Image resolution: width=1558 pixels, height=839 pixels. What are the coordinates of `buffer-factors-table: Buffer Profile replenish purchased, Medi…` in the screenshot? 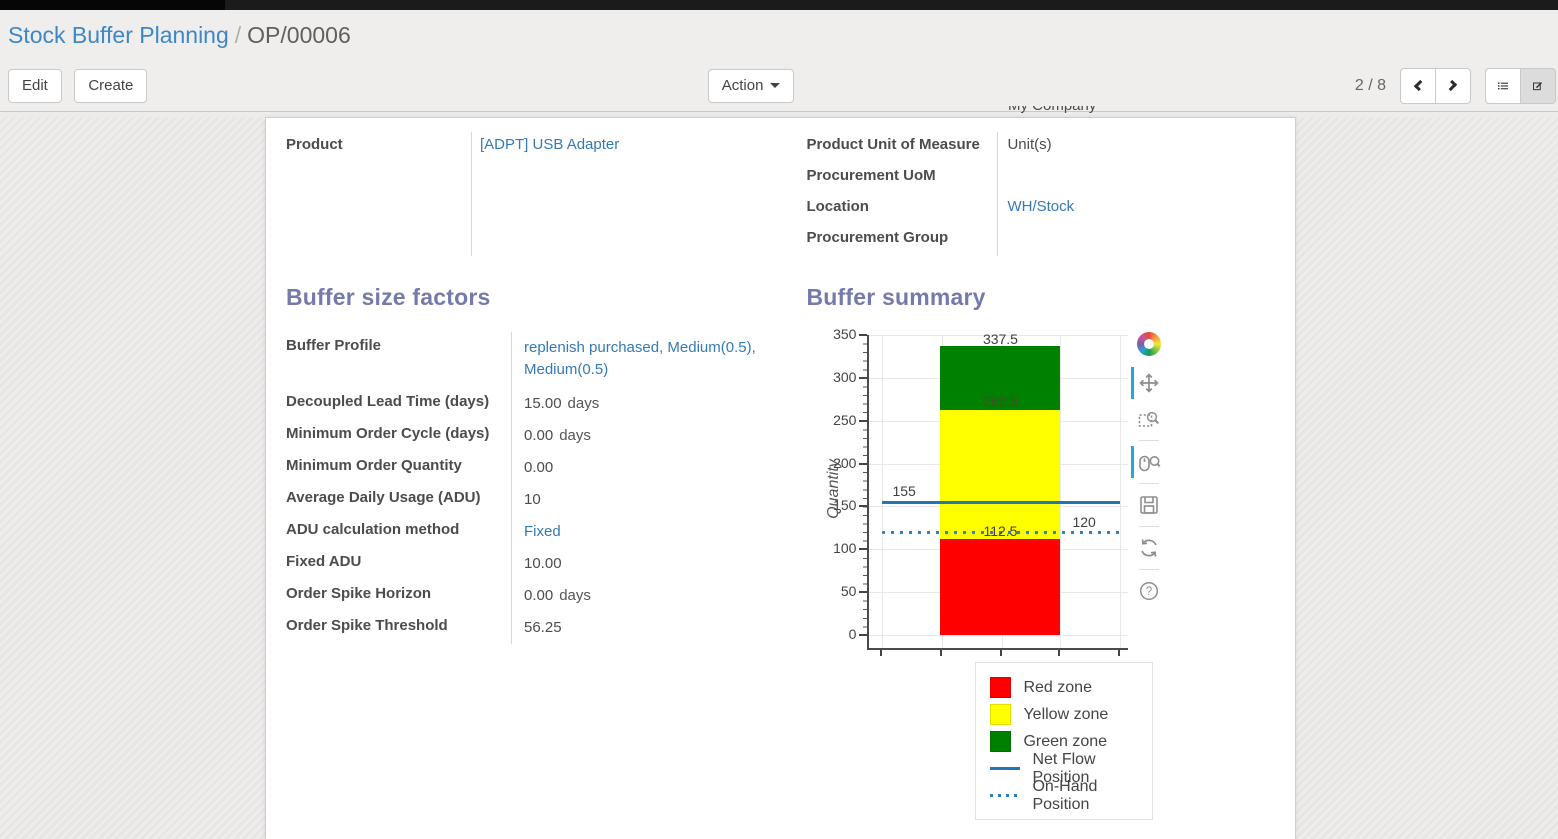 It's located at (546, 488).